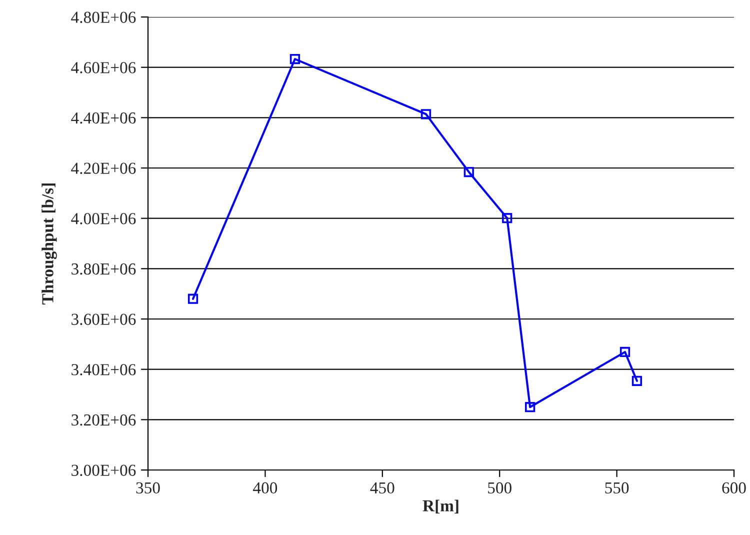 This screenshot has height=535, width=750. Describe the element at coordinates (734, 488) in the screenshot. I see `x-tick-label: 600` at that location.